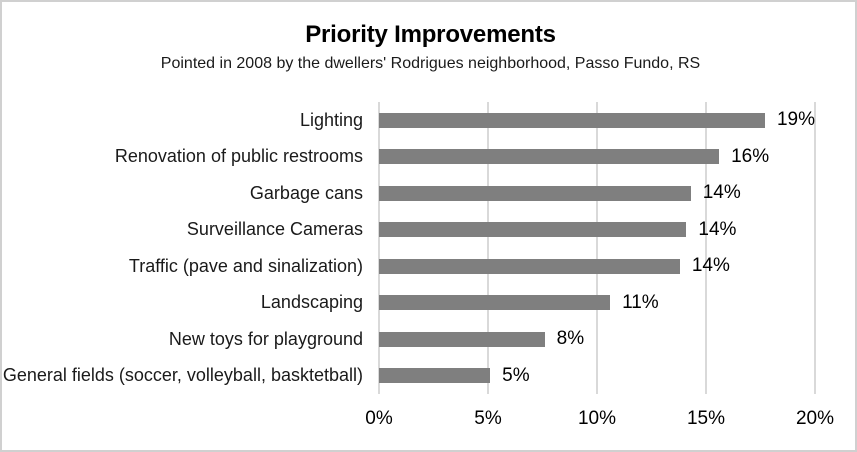 This screenshot has width=857, height=452. I want to click on x-tick-label: 20%, so click(815, 418).